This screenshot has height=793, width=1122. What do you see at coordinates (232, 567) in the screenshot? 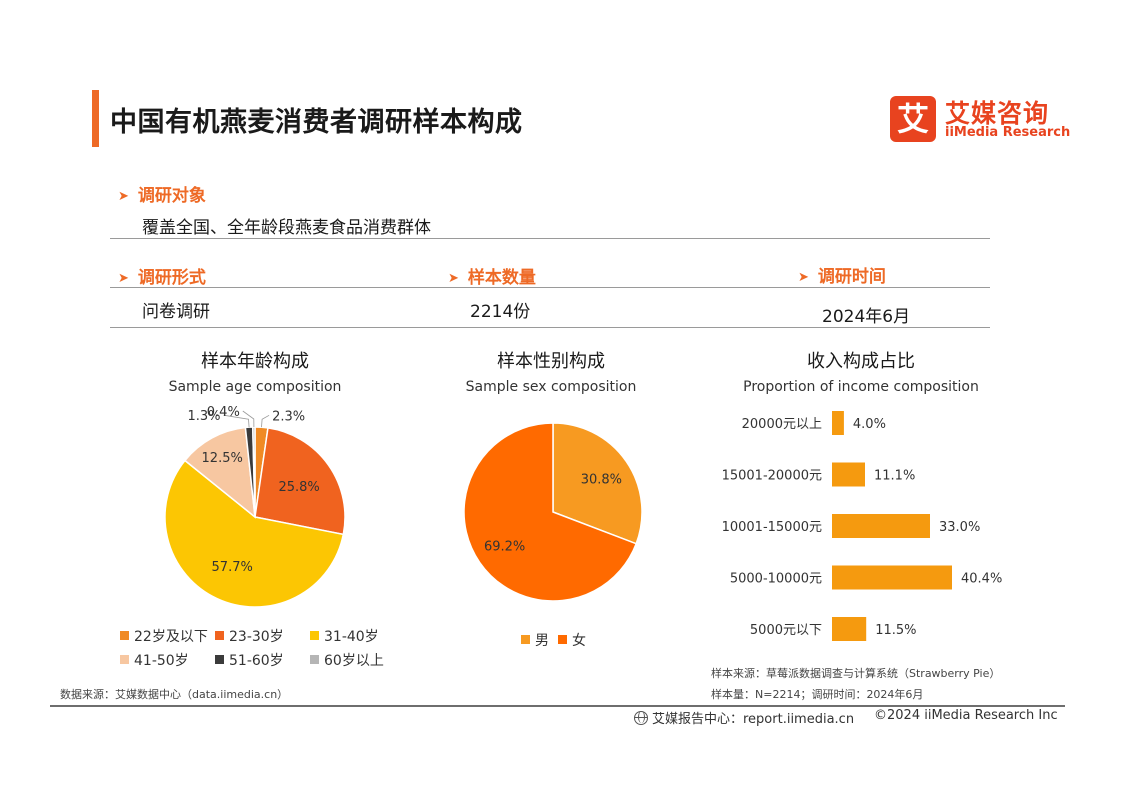
I see `data-label-age-2: 57.7%` at bounding box center [232, 567].